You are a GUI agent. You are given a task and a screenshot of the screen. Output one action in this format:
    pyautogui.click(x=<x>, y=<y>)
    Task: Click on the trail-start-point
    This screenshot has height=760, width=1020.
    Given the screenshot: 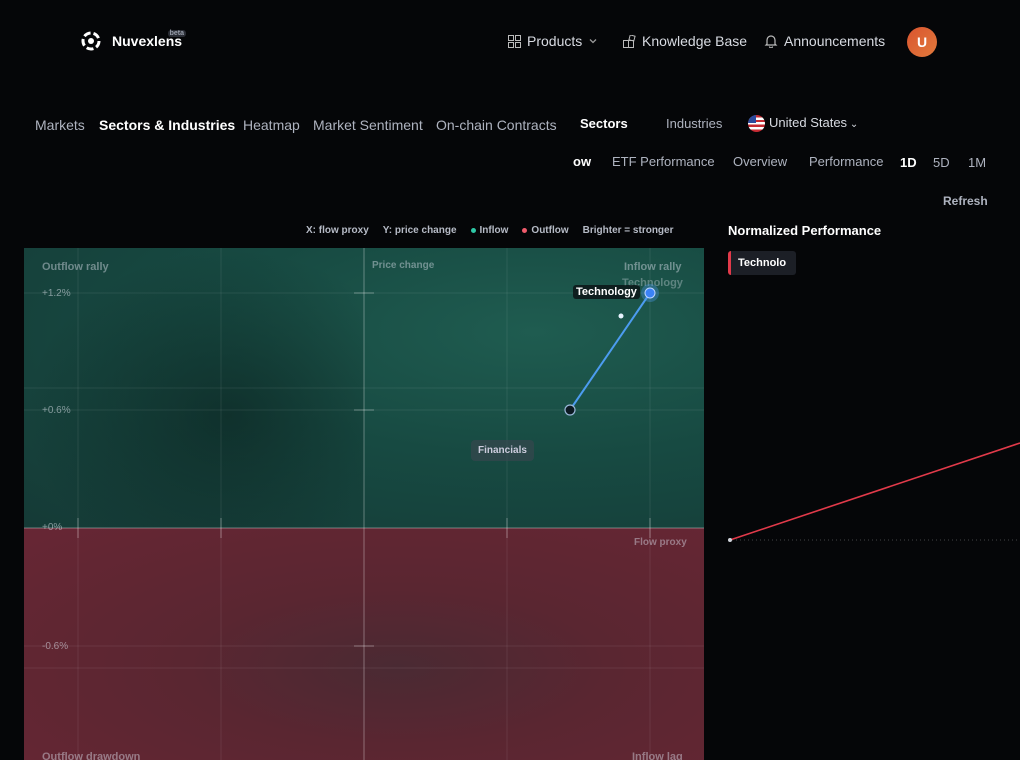 What is the action you would take?
    pyautogui.click(x=570, y=410)
    